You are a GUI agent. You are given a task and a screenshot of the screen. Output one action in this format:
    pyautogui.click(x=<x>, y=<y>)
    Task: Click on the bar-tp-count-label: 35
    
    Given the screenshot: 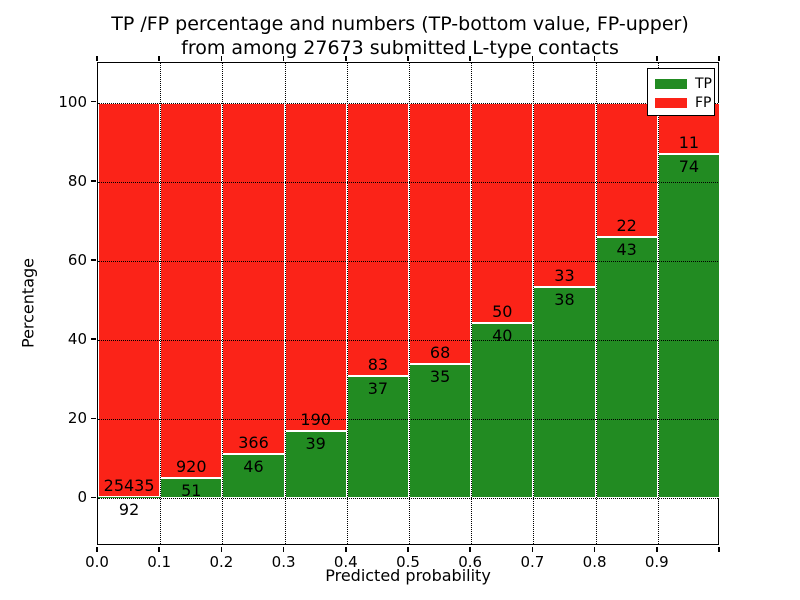 What is the action you would take?
    pyautogui.click(x=440, y=376)
    